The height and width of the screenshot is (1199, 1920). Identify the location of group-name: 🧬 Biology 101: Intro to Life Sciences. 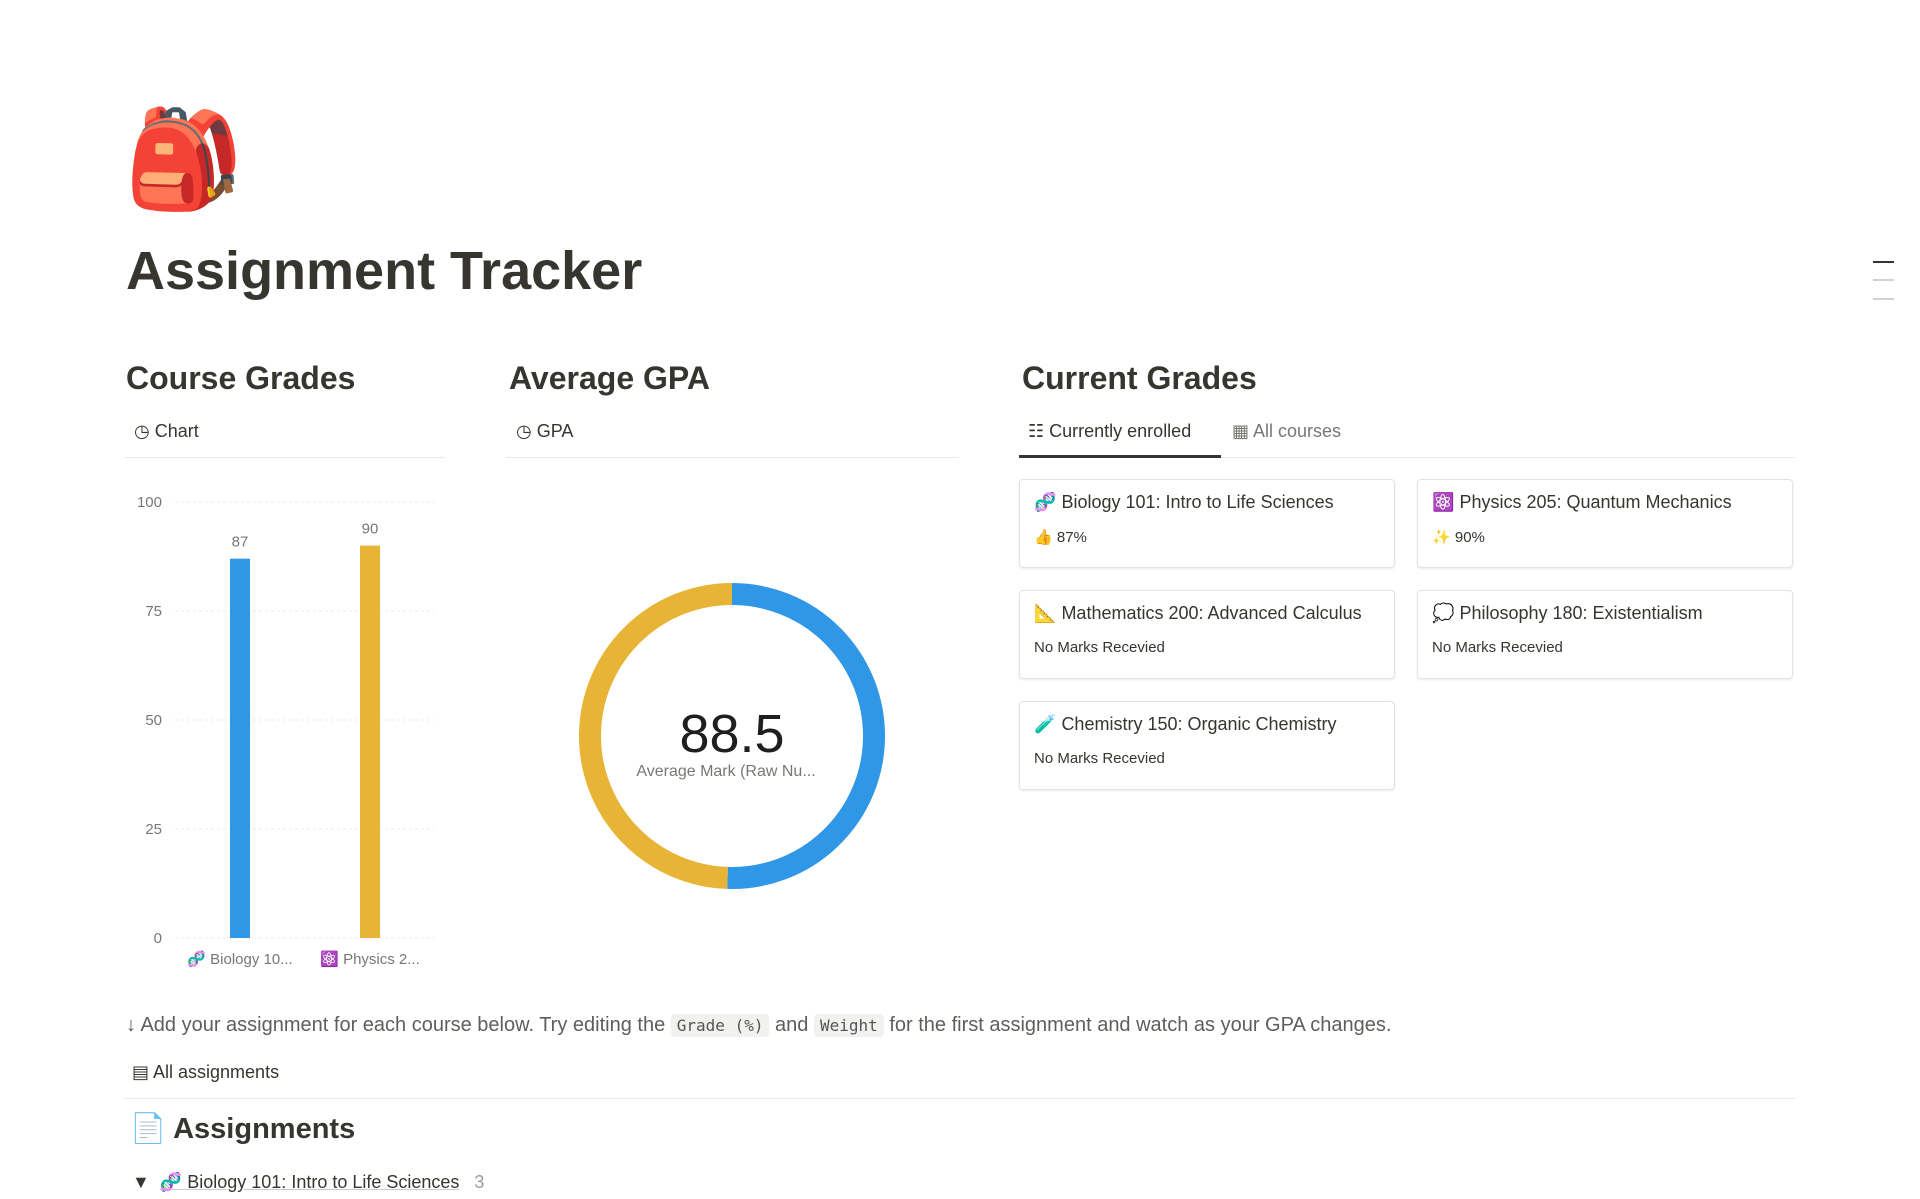
(309, 1182).